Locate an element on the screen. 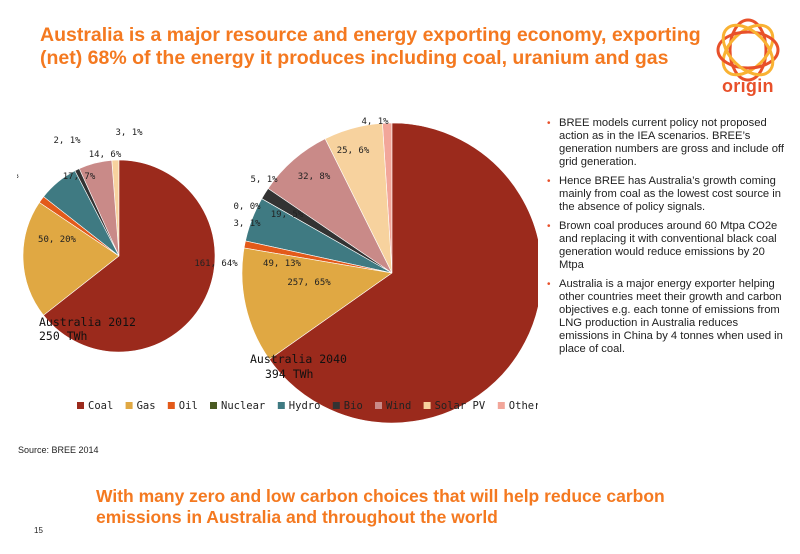 This screenshot has width=800, height=554. pie-subtitle: 394 TWh is located at coordinates (289, 374).